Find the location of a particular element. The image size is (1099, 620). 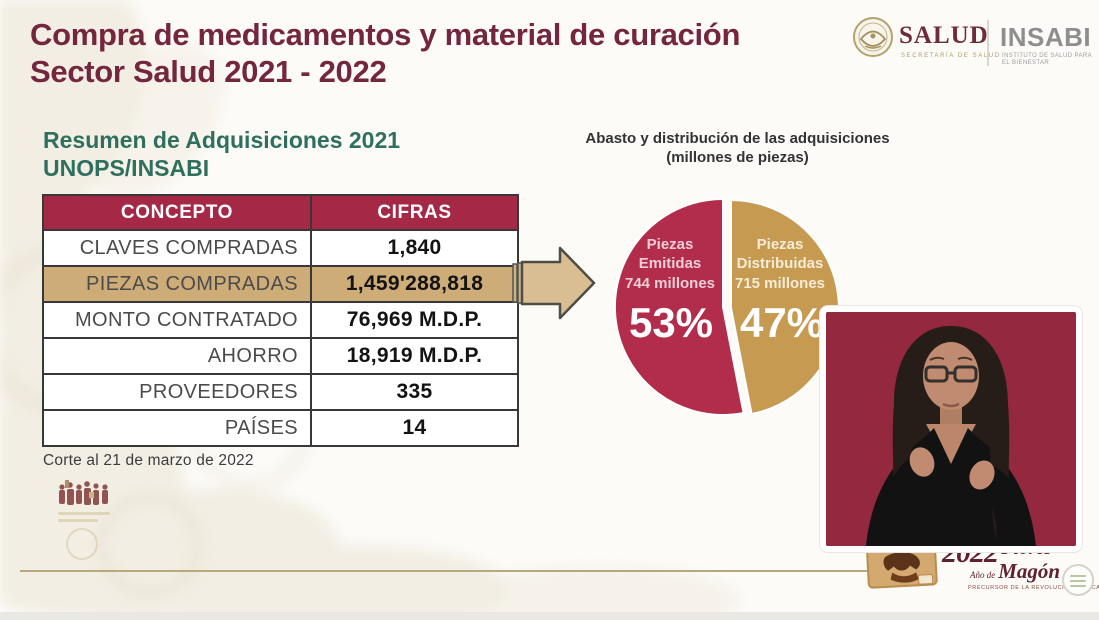

column-header-concepto: CONCEPTO is located at coordinates (177, 212).